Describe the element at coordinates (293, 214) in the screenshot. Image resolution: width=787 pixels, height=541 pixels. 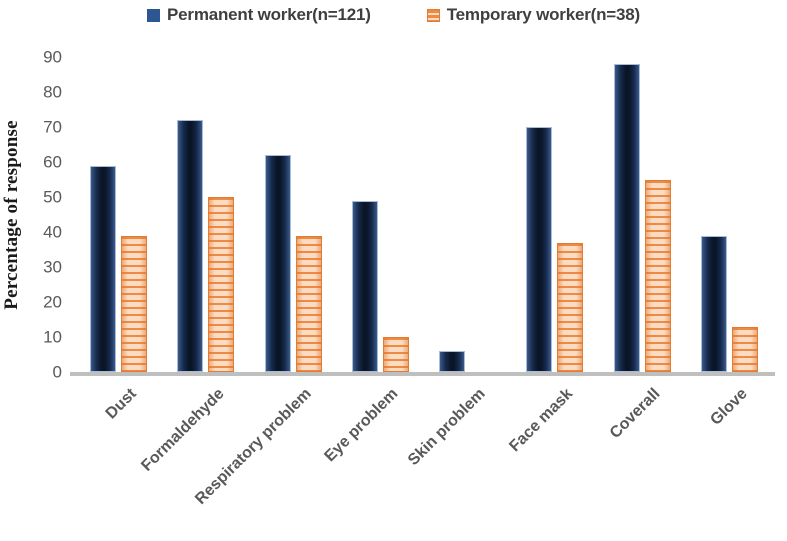
I see `bar-group-respiratory-problem` at that location.